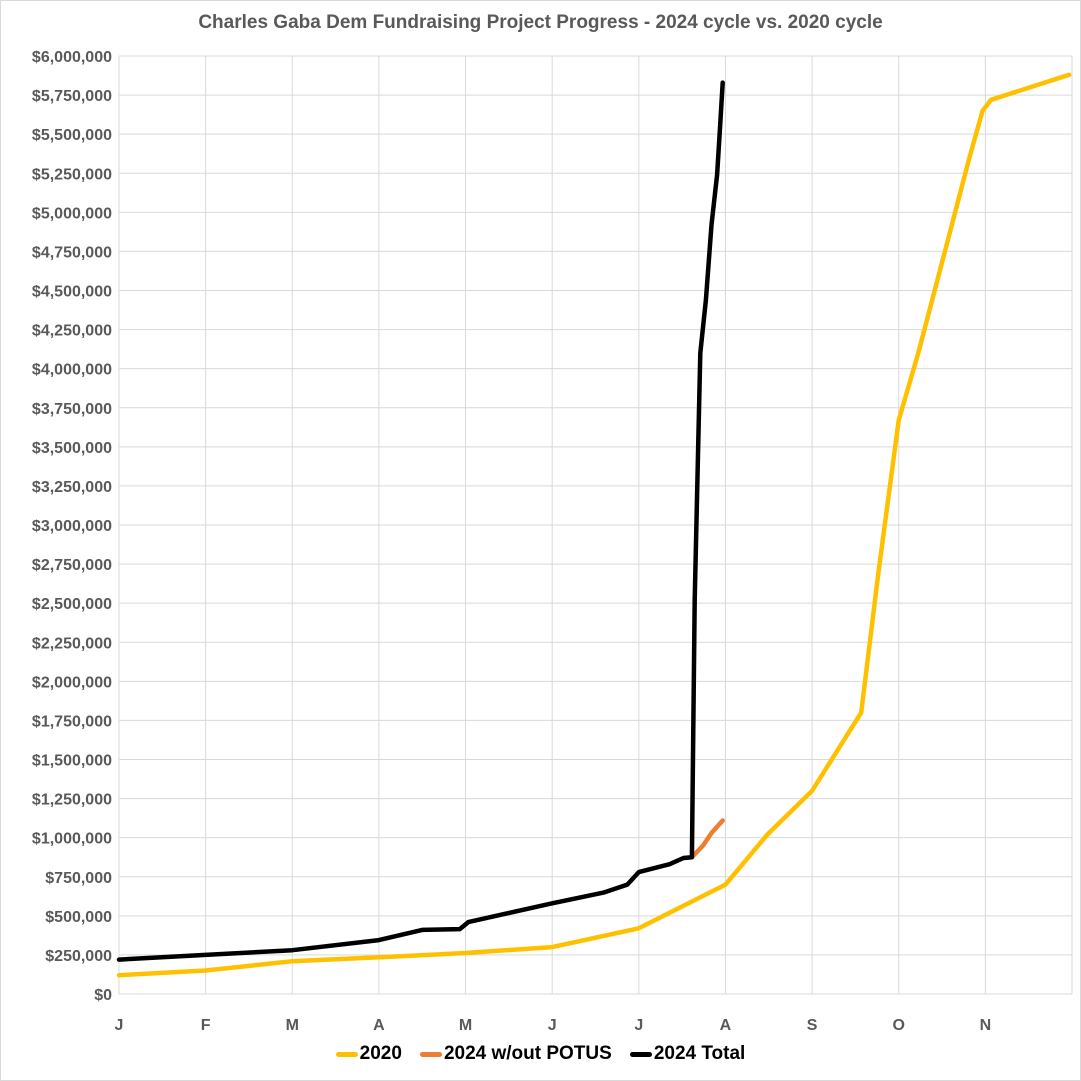 The width and height of the screenshot is (1081, 1081). I want to click on y-tick-label: $2,250,000, so click(72, 643).